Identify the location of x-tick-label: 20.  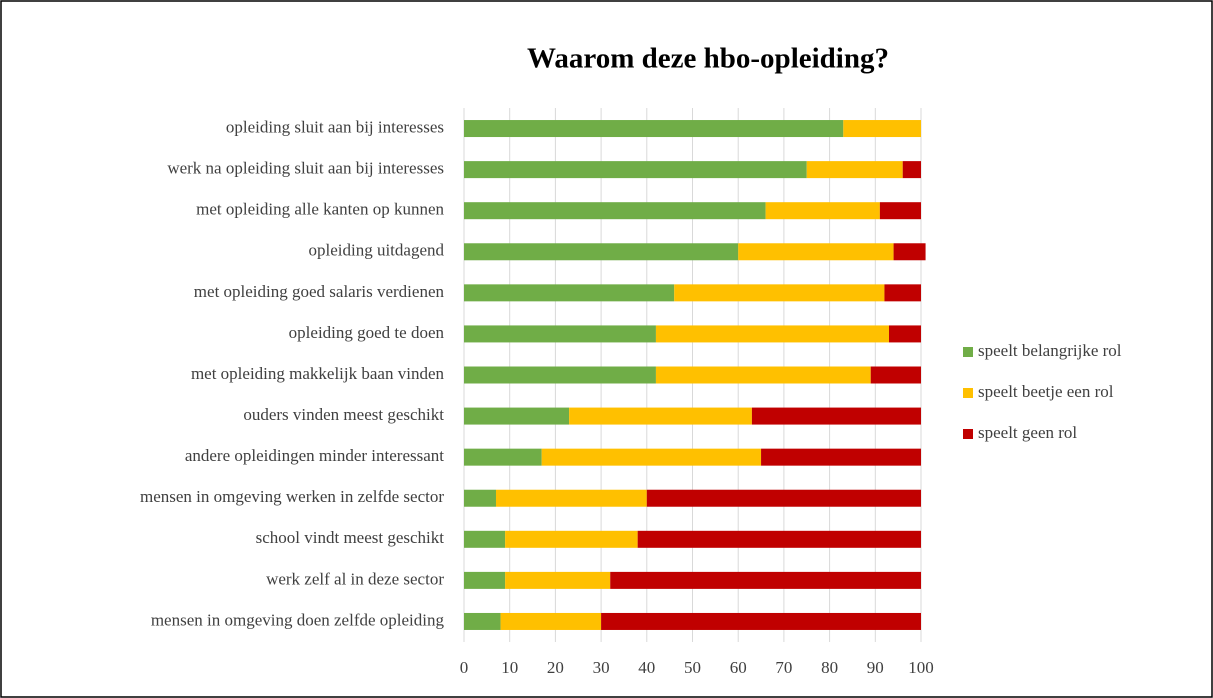
(555, 667).